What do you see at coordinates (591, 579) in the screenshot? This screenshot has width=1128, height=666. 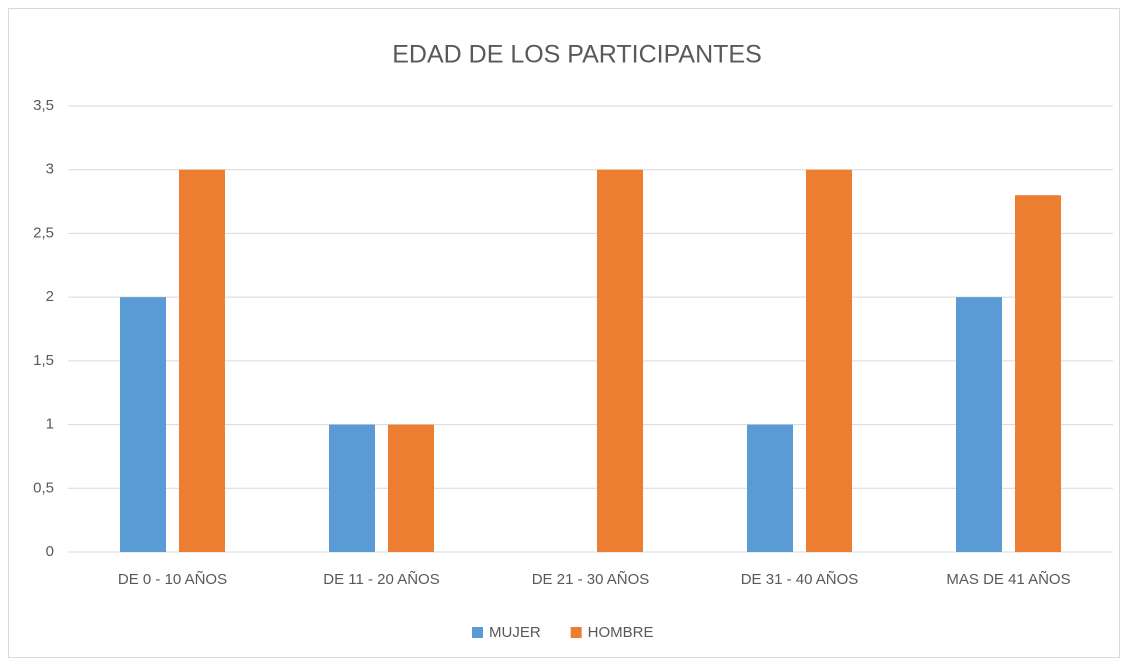 I see `x-tick-label: DE 21 - 30 AÑOS` at bounding box center [591, 579].